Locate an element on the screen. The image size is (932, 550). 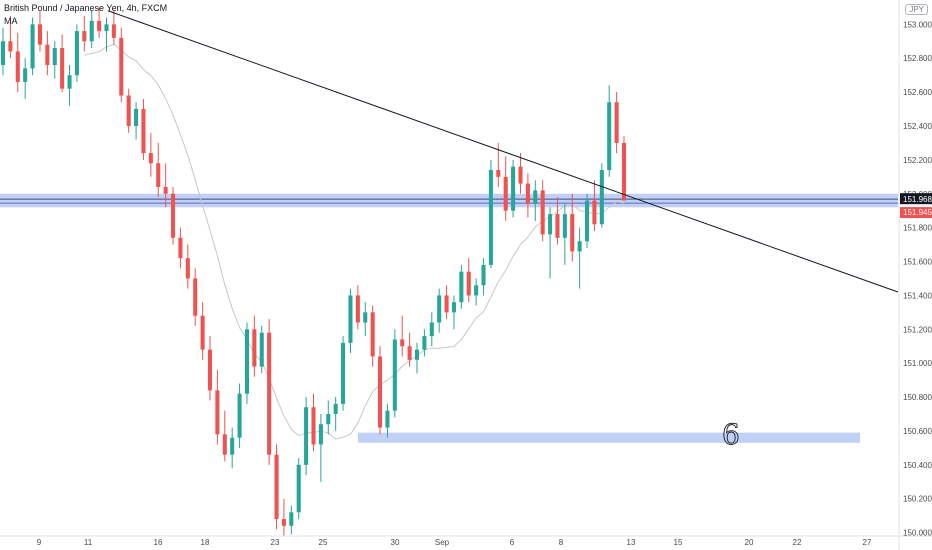
resistance-zone is located at coordinates (449, 200).